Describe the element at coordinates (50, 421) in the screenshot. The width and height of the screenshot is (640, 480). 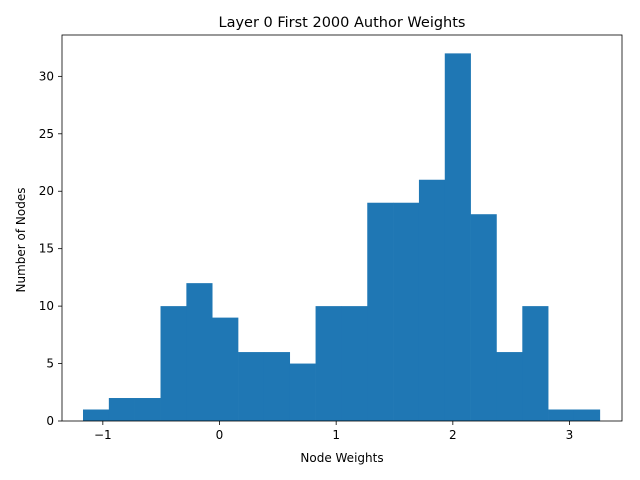
I see `y-tick-label: 0` at that location.